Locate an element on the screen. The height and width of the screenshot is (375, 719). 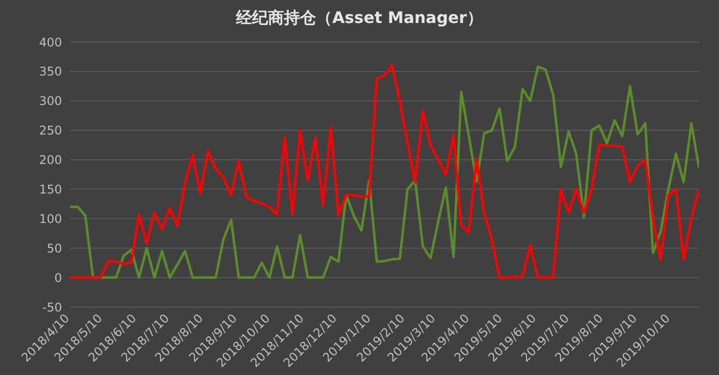
y-tick-label: 150 is located at coordinates (50, 189).